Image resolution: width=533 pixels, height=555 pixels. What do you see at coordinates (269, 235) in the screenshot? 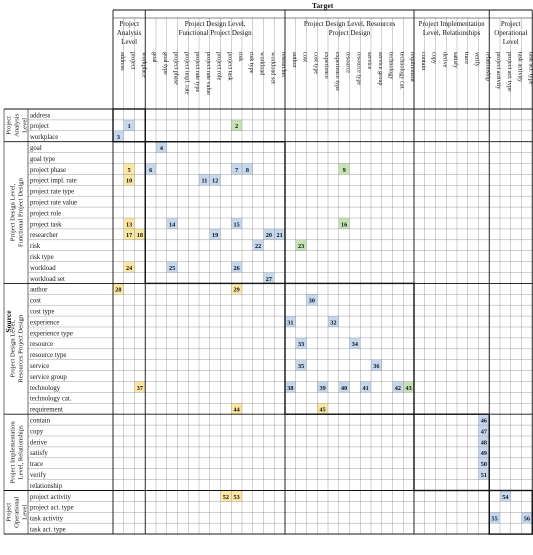
I see `cell-number: 20` at bounding box center [269, 235].